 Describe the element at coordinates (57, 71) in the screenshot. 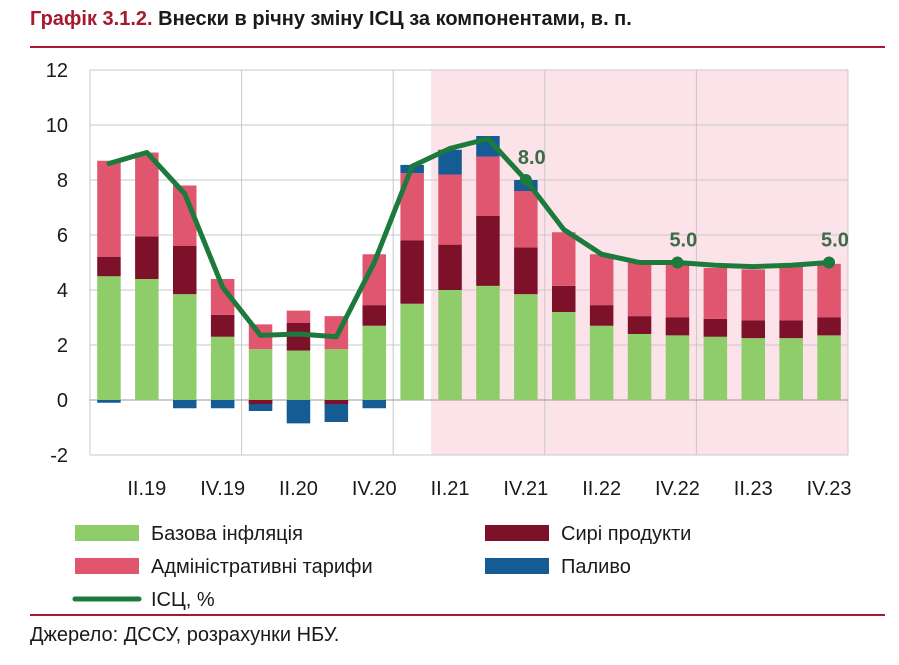

I see `y-tick-label: 12` at that location.